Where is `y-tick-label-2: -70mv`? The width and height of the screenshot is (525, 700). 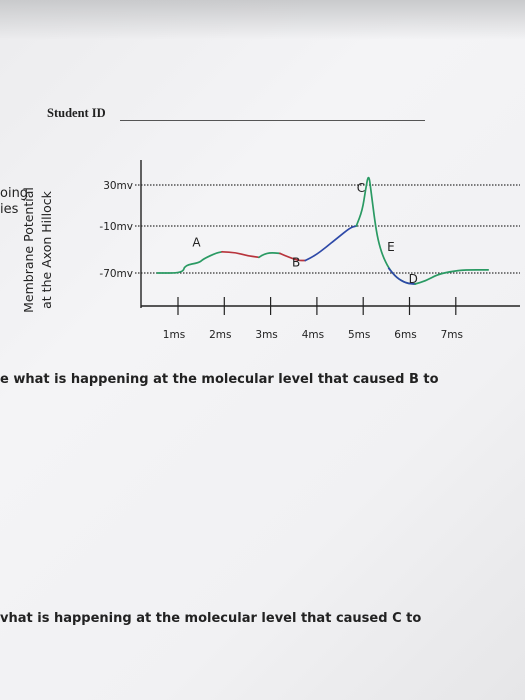
y-tick-label-2: -70mv is located at coordinates (116, 274).